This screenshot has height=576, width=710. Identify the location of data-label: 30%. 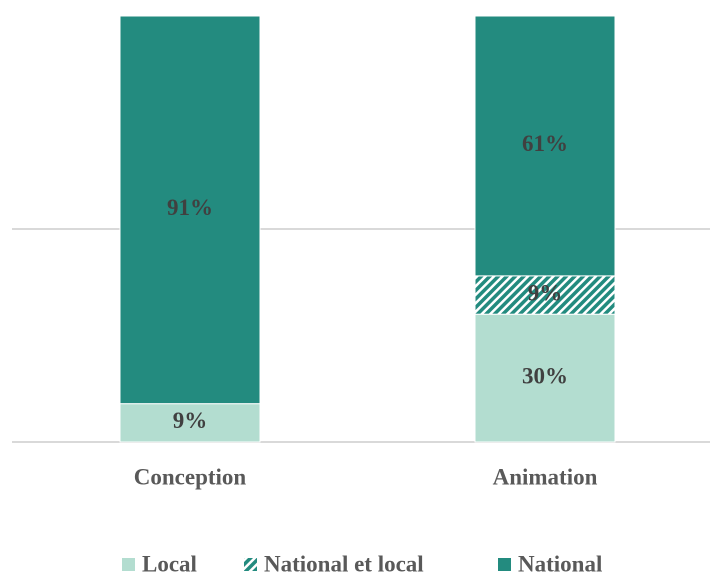
(545, 375).